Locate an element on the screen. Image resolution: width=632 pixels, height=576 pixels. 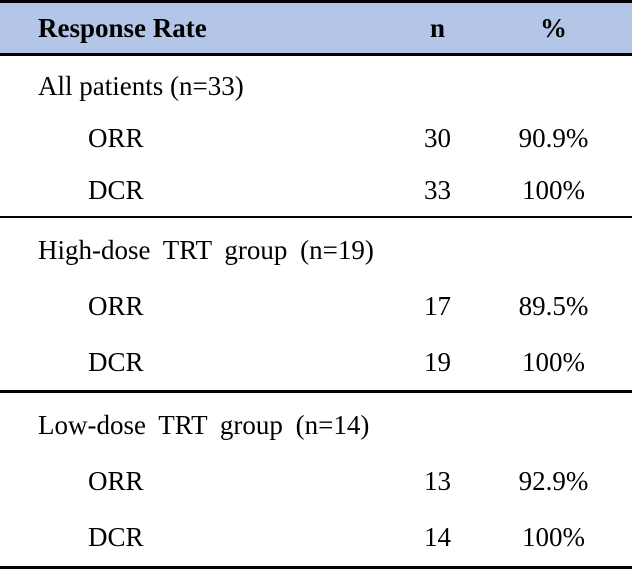
row-n-value: 19 is located at coordinates (437, 361).